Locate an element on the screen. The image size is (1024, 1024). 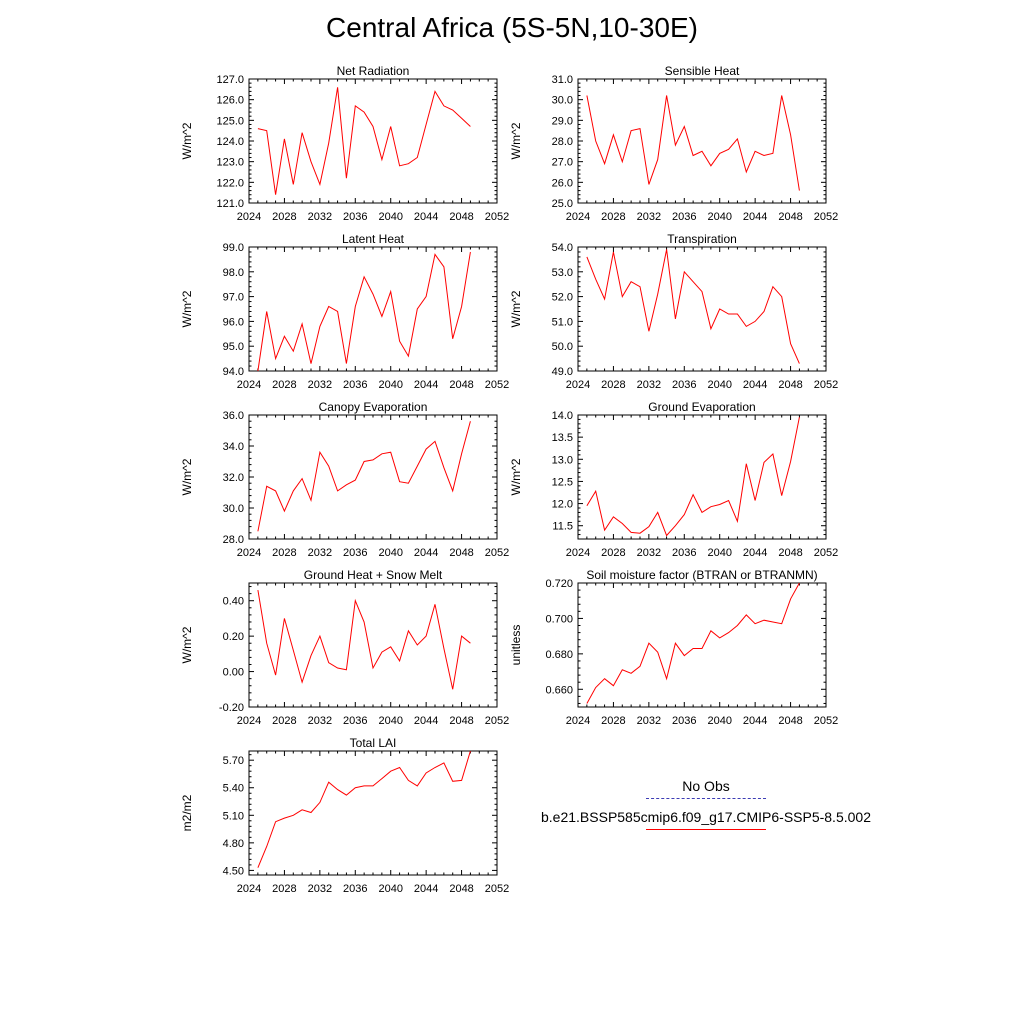
y-axis-label: unitless is located at coordinates (516, 645).